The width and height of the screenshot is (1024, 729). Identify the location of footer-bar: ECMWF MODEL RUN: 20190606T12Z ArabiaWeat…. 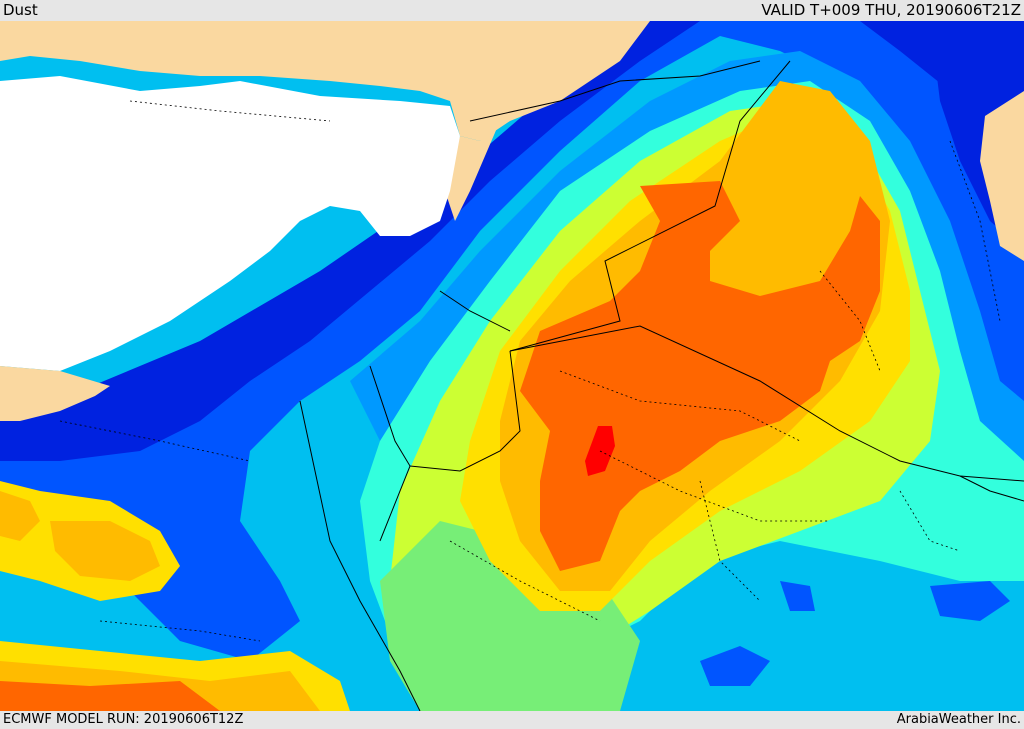
(512, 720).